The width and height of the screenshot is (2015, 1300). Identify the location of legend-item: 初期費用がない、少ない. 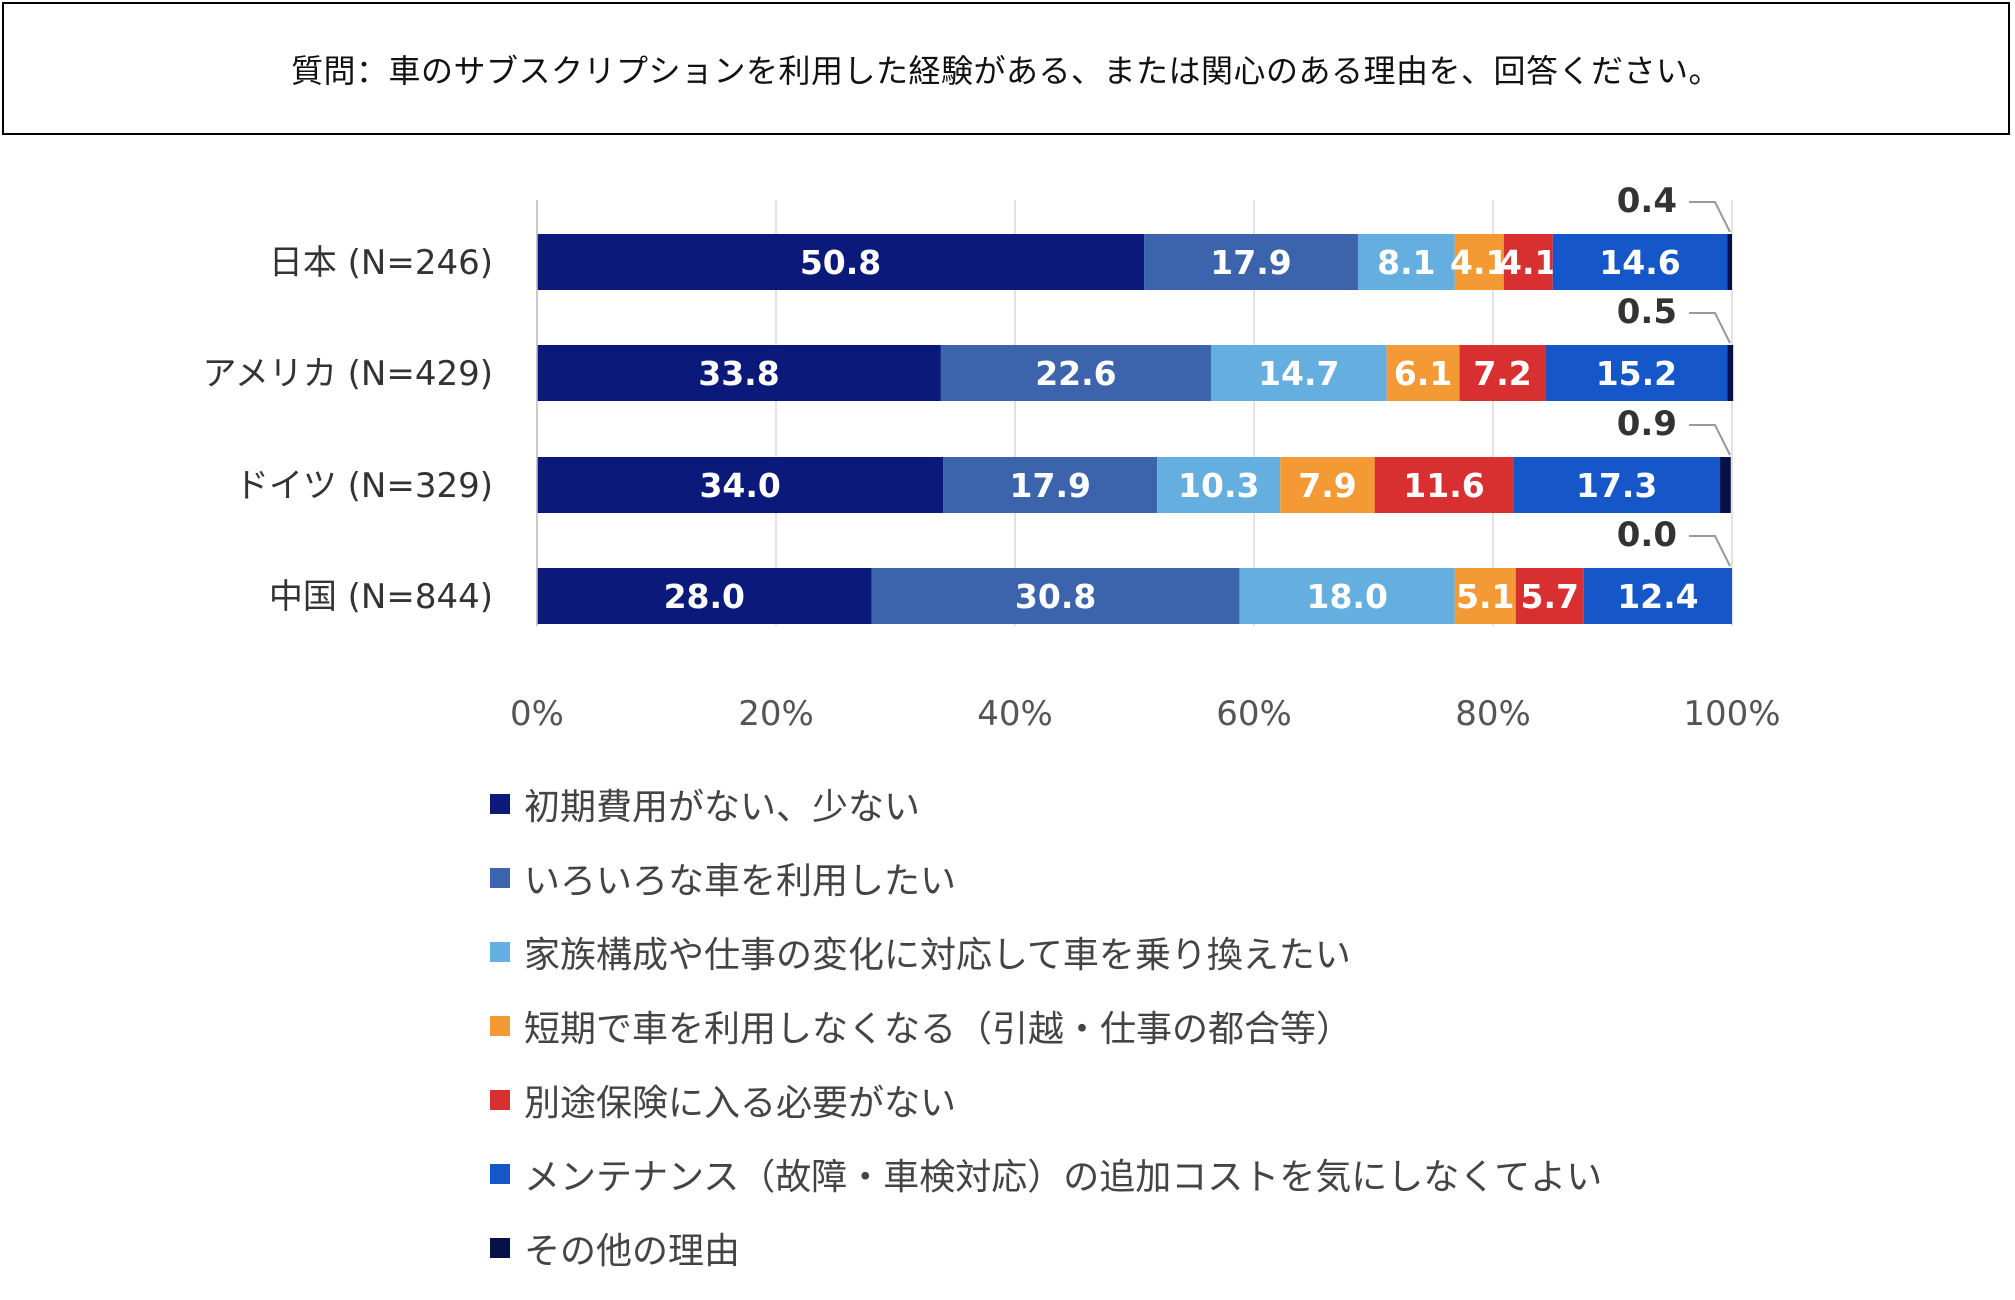
(1046, 804).